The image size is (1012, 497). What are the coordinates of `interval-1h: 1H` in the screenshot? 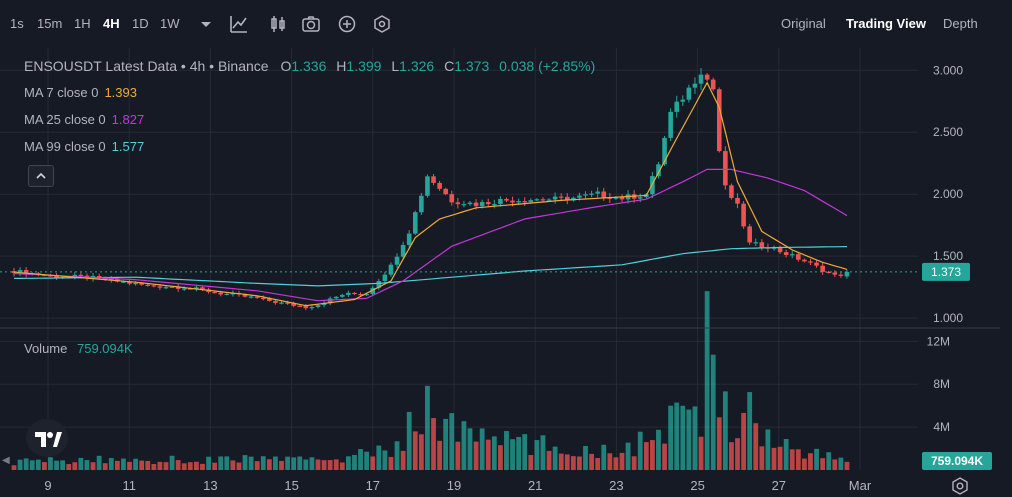 It's located at (82, 23).